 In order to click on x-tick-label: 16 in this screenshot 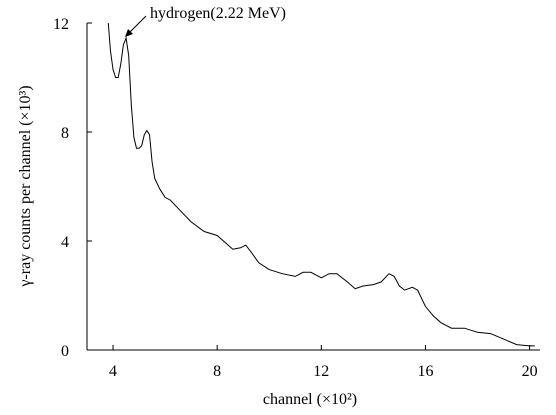, I will do `click(425, 371)`.